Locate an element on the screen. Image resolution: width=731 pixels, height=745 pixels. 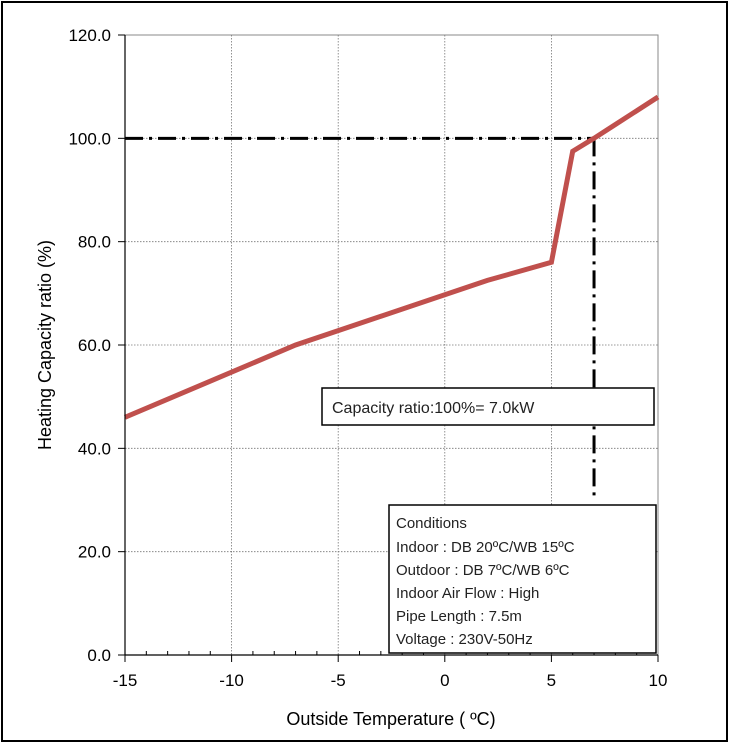
y-tick-label: 20.0 is located at coordinates (94, 552).